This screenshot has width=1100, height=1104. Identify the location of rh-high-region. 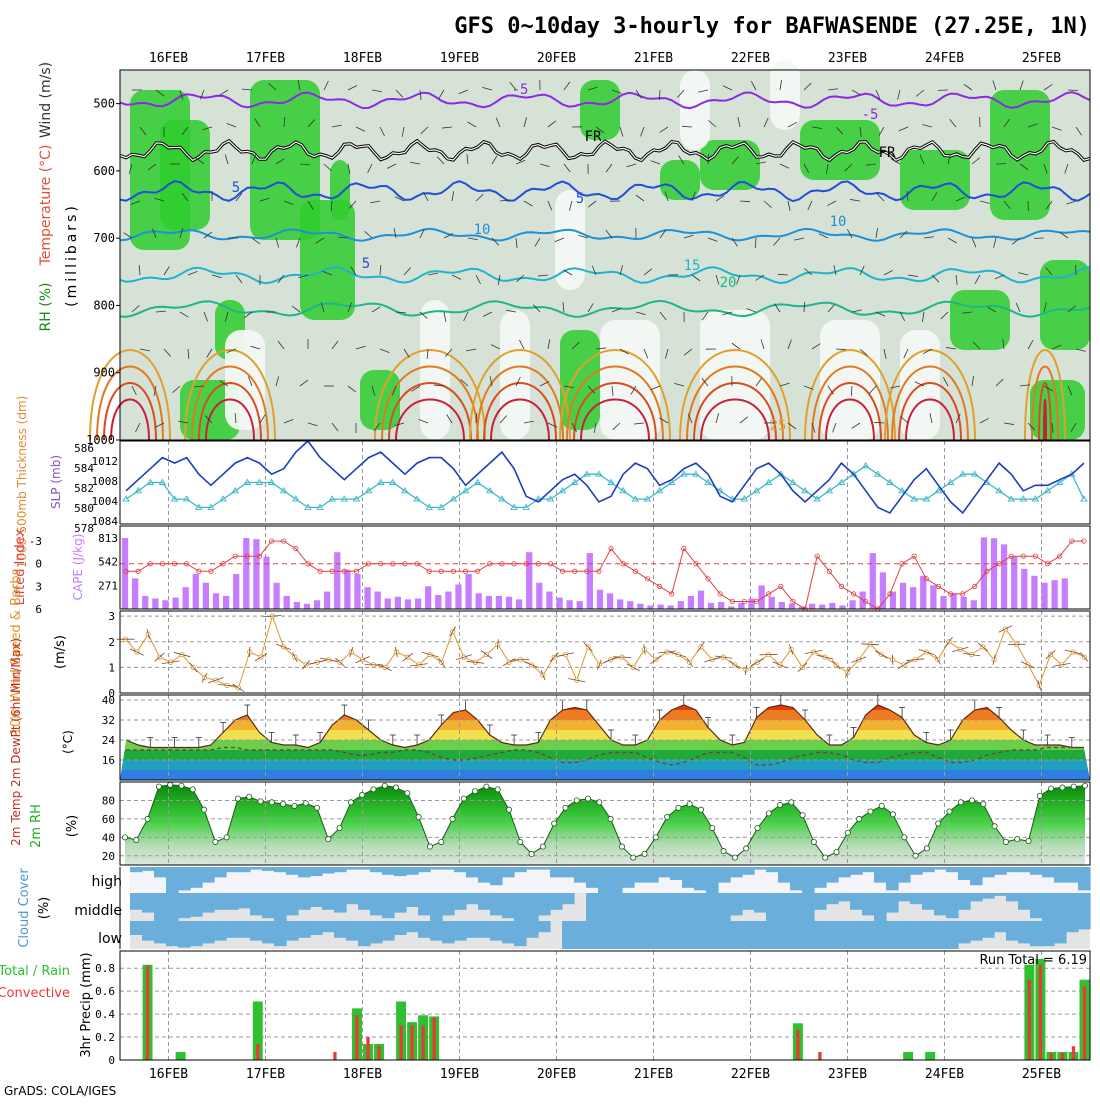
(1020, 155).